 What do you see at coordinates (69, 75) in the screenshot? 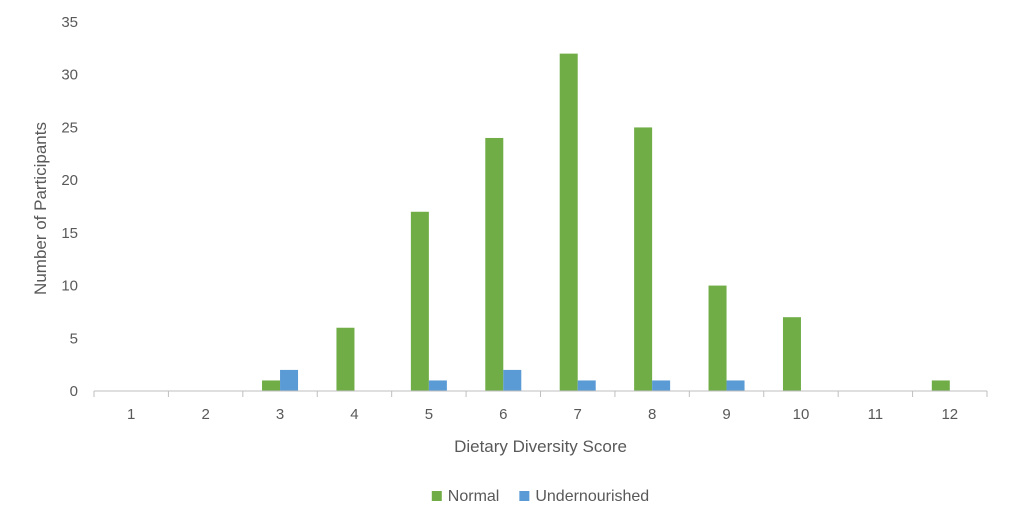
I see `y-tick-label: 30` at bounding box center [69, 75].